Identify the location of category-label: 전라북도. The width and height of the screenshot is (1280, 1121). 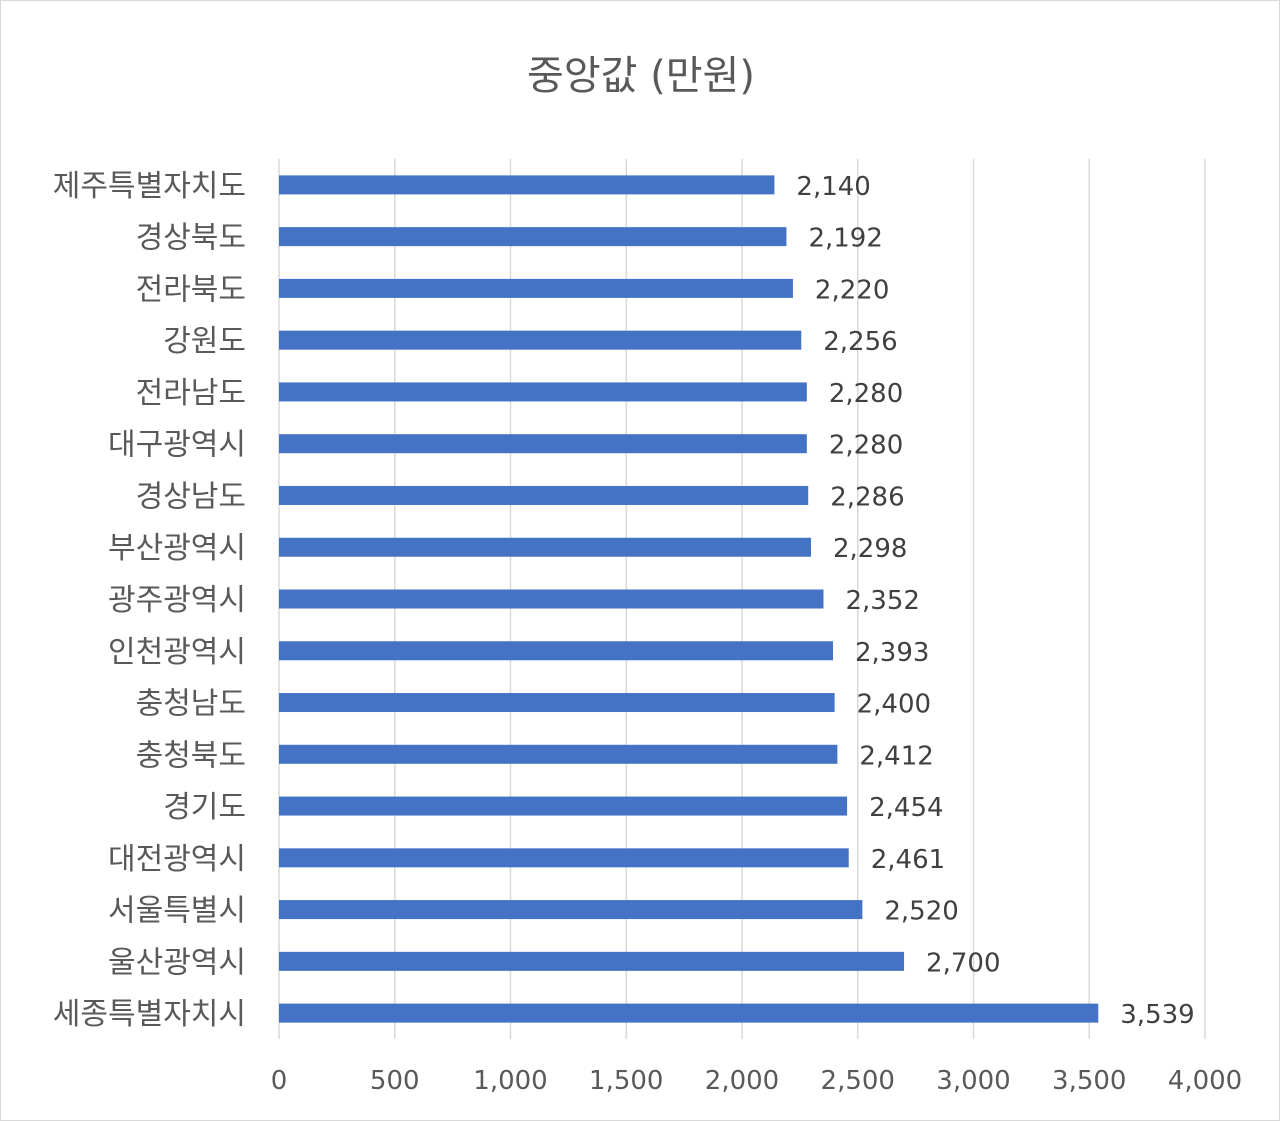
(191, 289).